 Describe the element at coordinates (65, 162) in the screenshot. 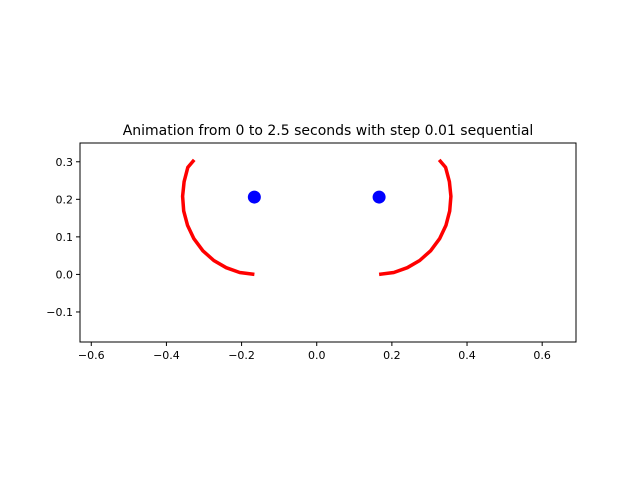

I see `y-tick-label: 0.3` at that location.